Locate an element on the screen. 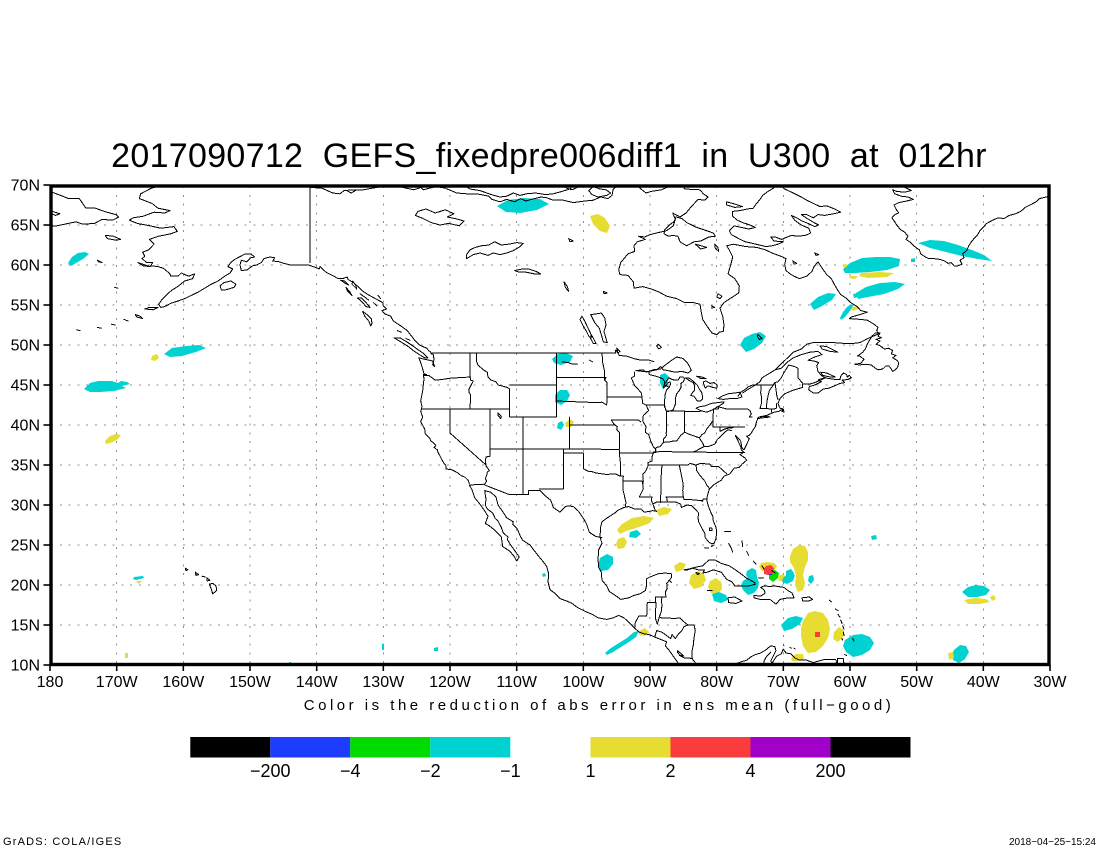 The height and width of the screenshot is (850, 1100). svg-text: 90W is located at coordinates (651, 682).